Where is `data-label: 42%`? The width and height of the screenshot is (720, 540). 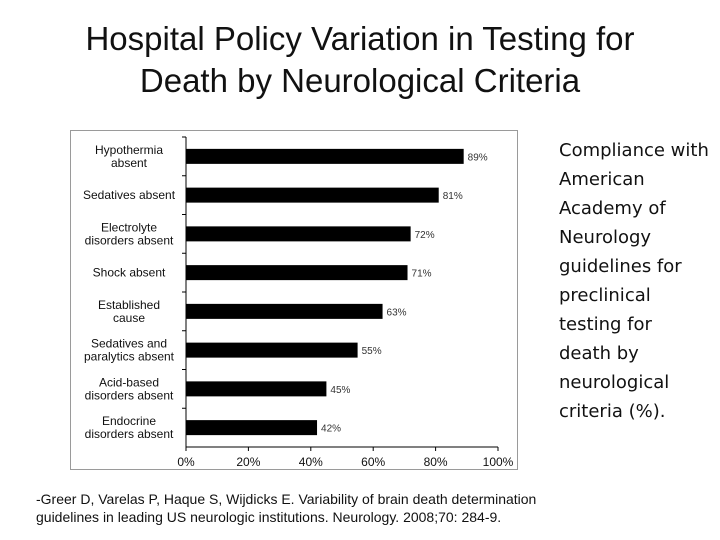 data-label: 42% is located at coordinates (331, 429).